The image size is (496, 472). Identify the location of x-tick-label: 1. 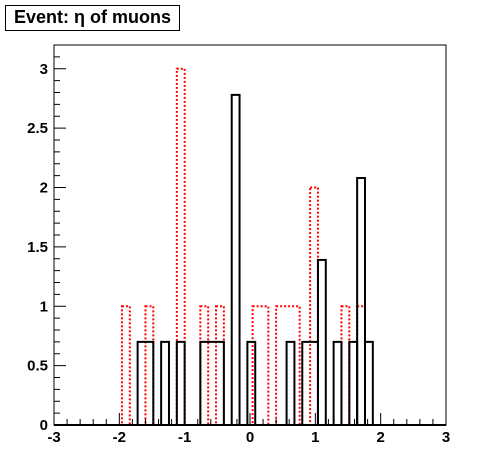
(315, 437).